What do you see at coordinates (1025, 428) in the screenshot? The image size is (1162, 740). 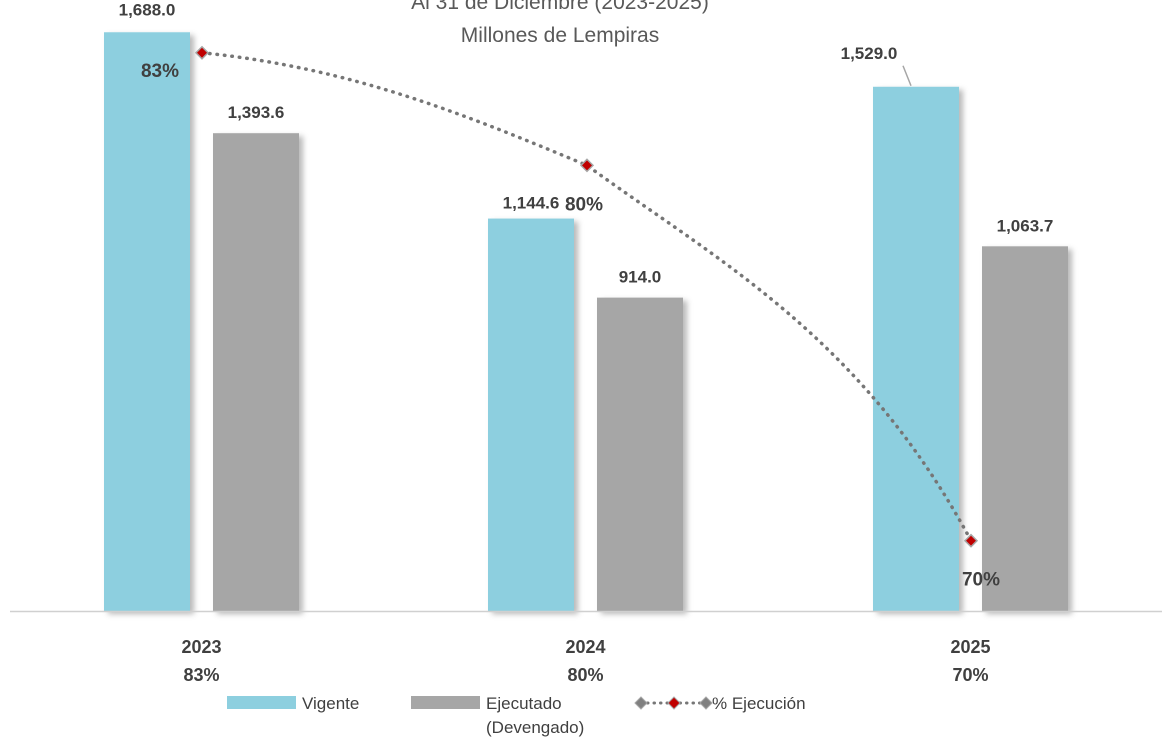 I see `bar-ejecutado-2025` at bounding box center [1025, 428].